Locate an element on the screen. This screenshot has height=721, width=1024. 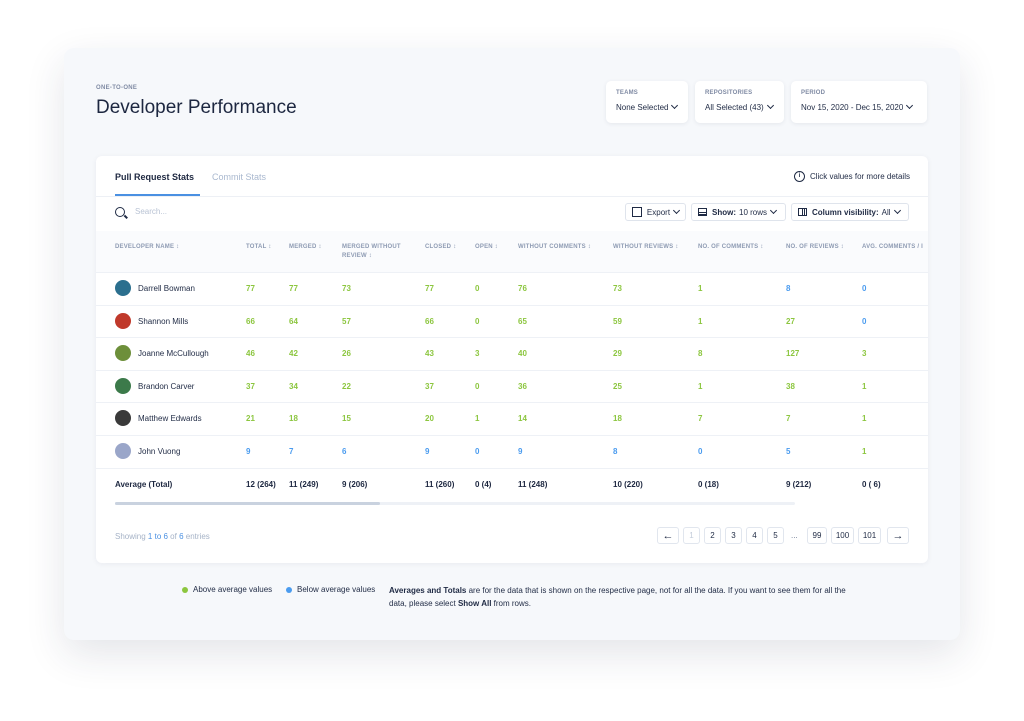
stat-value: 64 is located at coordinates (293, 321).